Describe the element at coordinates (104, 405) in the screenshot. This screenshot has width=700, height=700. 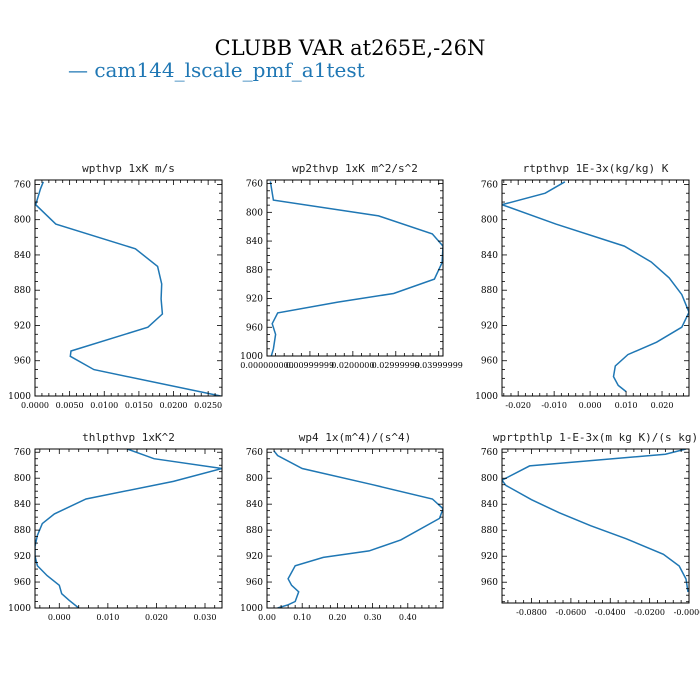
I see `x-tick-label: 0.0100` at that location.